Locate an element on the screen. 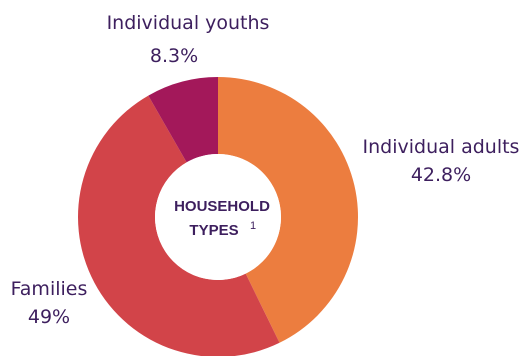 The image size is (528, 356). donut-center-hole is located at coordinates (218, 217).